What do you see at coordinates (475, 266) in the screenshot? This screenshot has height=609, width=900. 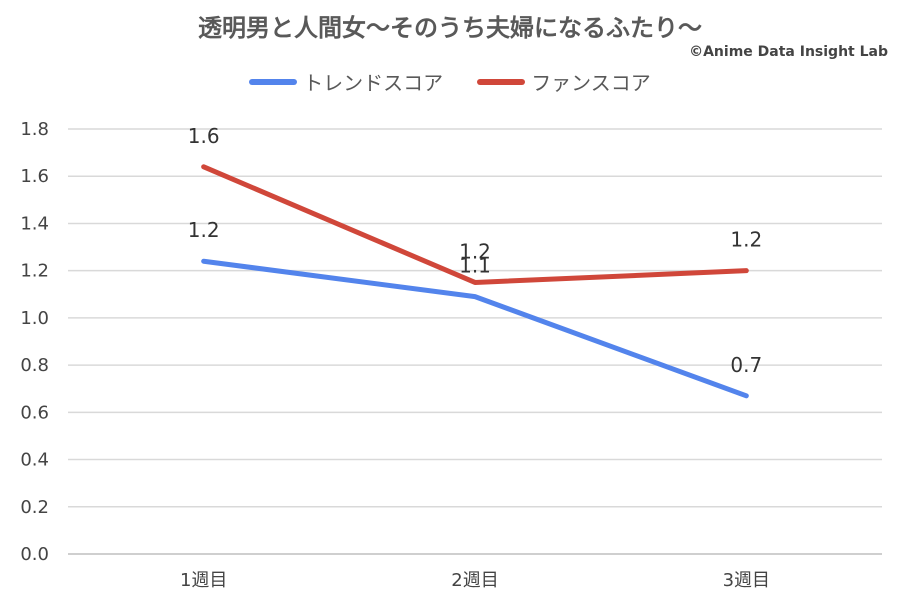 I see `data-label: 1.1` at bounding box center [475, 266].